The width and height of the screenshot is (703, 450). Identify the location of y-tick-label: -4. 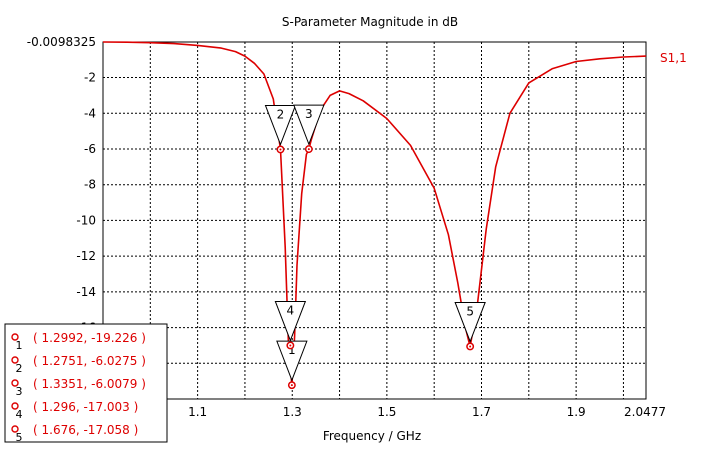
(90, 113).